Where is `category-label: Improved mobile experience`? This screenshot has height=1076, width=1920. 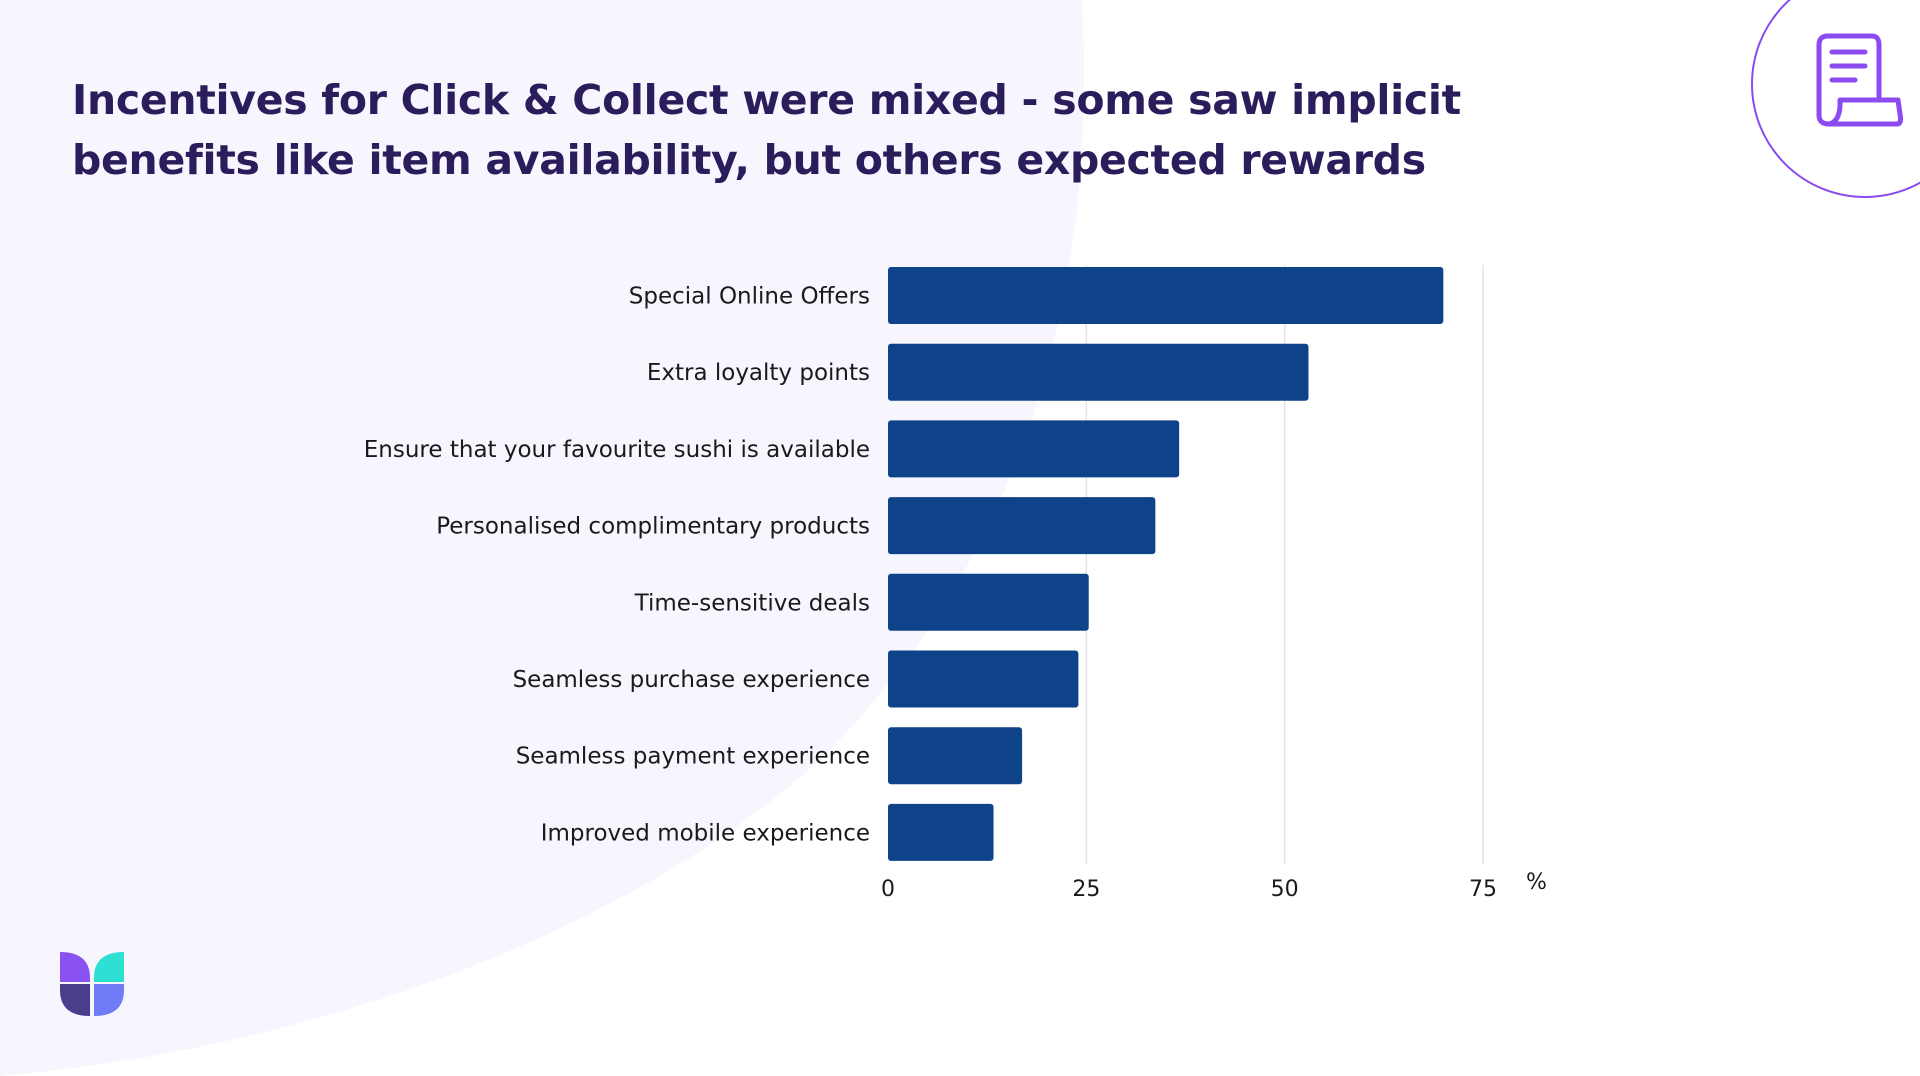
category-label: Improved mobile experience is located at coordinates (705, 833).